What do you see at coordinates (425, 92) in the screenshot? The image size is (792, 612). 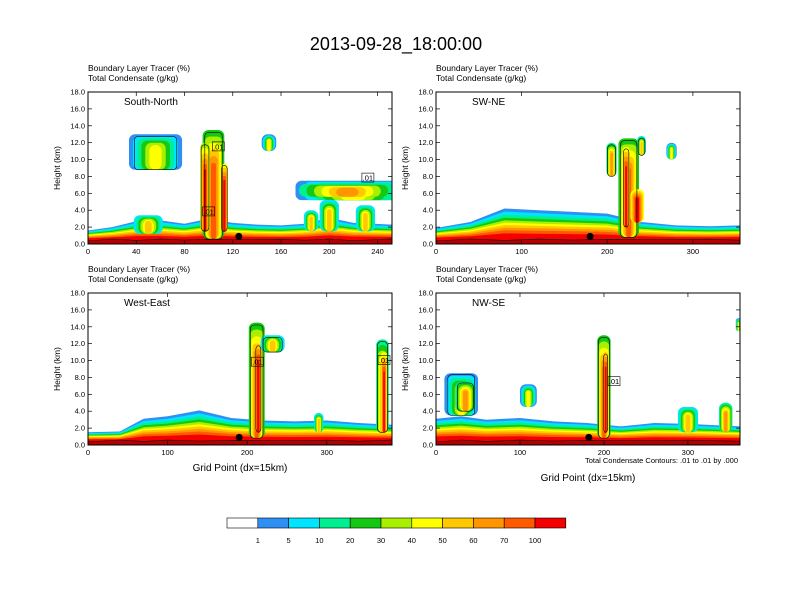 I see `panel-1-ytick-label: 18.0` at bounding box center [425, 92].